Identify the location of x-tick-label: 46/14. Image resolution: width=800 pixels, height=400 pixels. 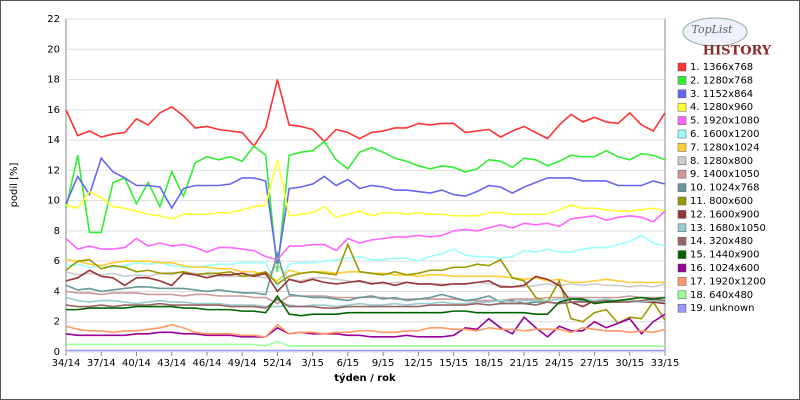
(207, 363).